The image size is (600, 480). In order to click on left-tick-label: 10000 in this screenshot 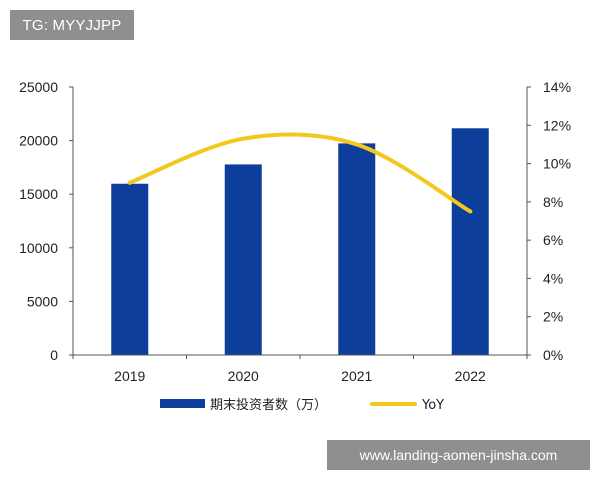, I will do `click(38, 248)`.